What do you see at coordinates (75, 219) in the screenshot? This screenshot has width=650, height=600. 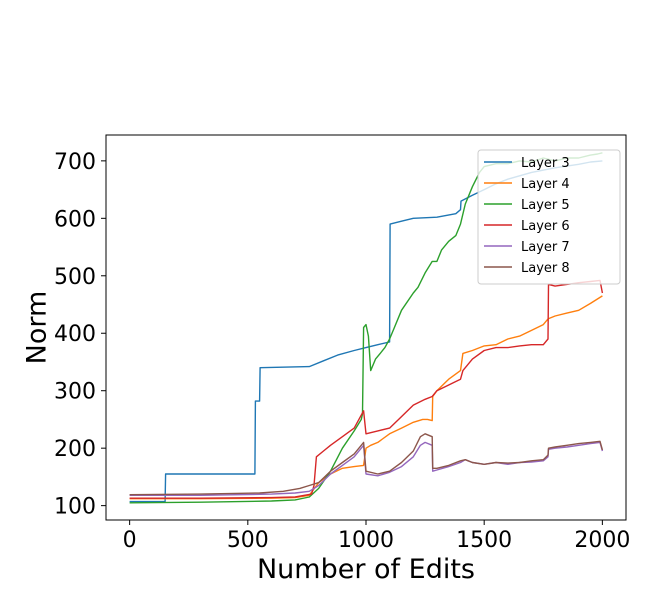 I see `y-tick-label: 600` at bounding box center [75, 219].